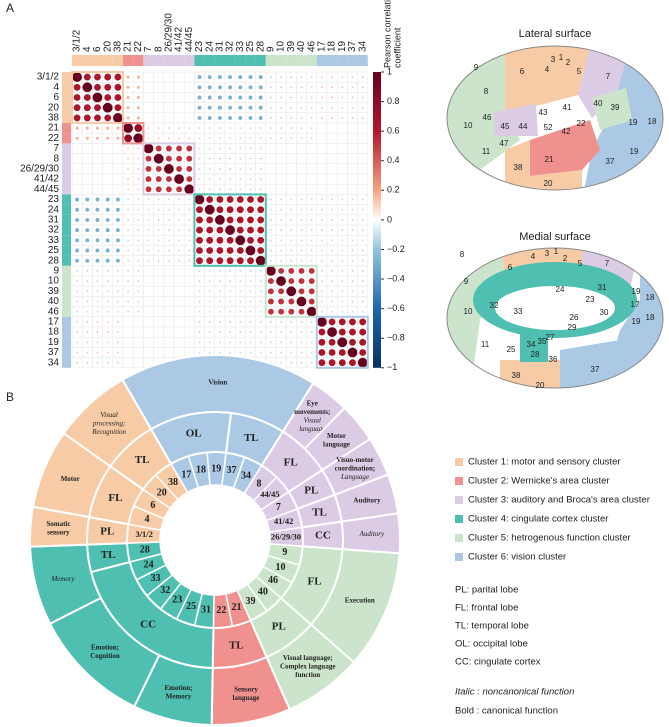 The image size is (669, 727). I want to click on colorbar-title: Pearson correlation, so click(387, 34).